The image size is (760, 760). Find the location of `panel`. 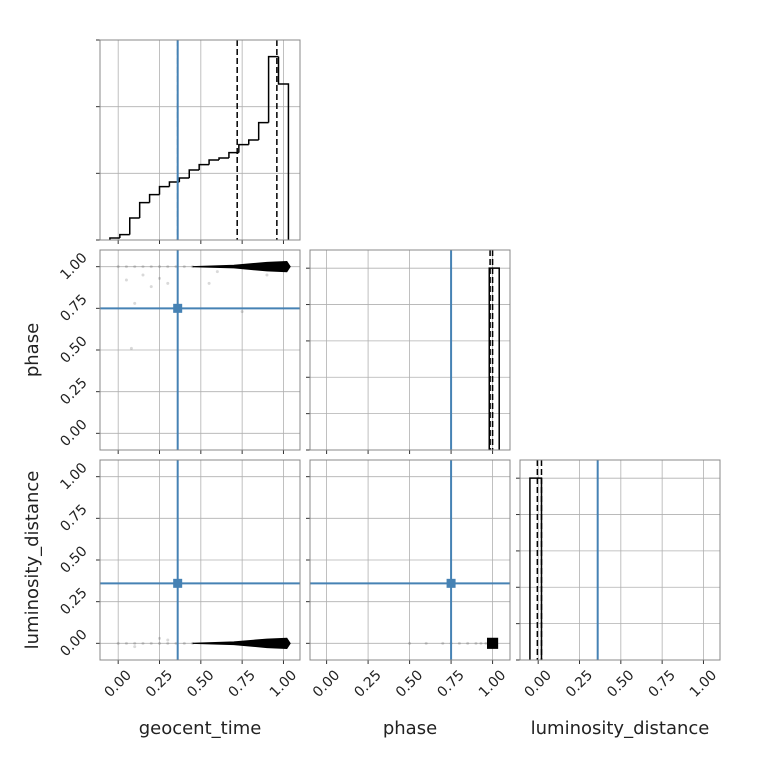

panel is located at coordinates (198, 141).